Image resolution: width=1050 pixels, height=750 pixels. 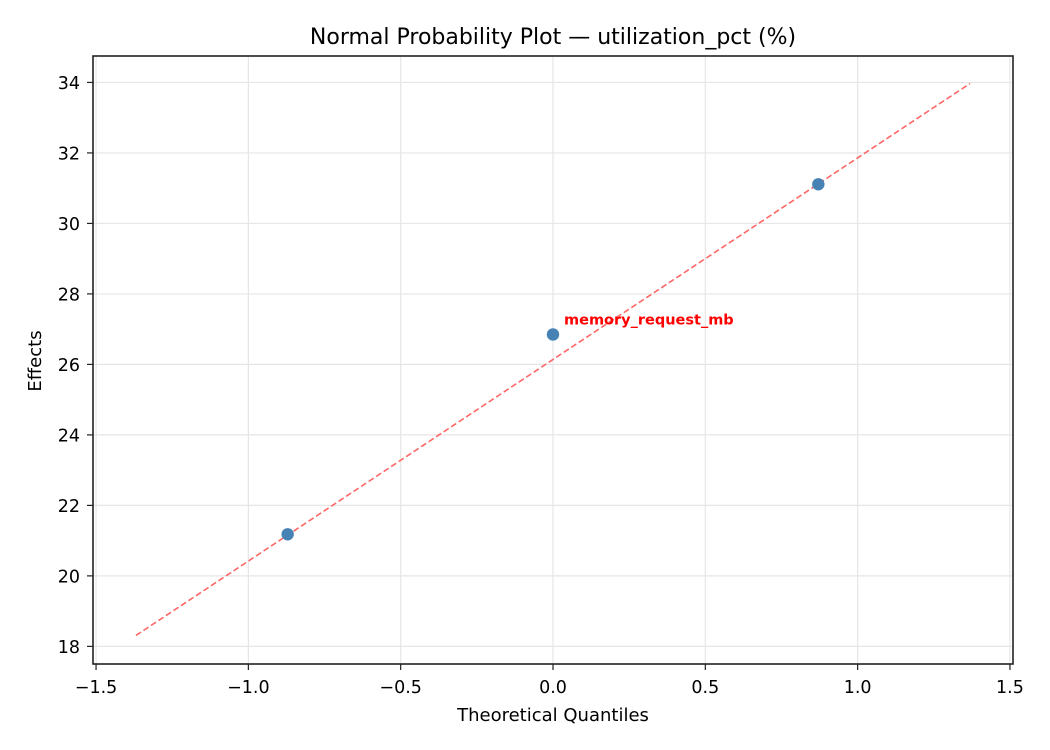 I want to click on y-tick-label: 18, so click(x=69, y=648).